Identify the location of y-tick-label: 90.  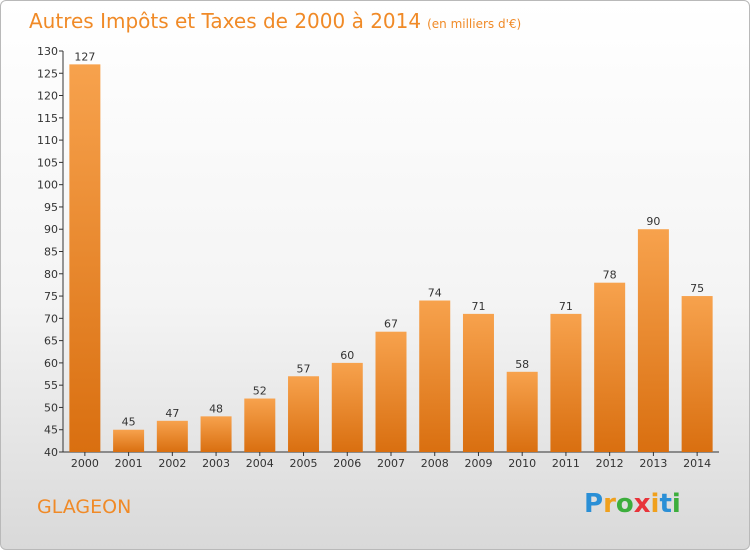
(51, 229).